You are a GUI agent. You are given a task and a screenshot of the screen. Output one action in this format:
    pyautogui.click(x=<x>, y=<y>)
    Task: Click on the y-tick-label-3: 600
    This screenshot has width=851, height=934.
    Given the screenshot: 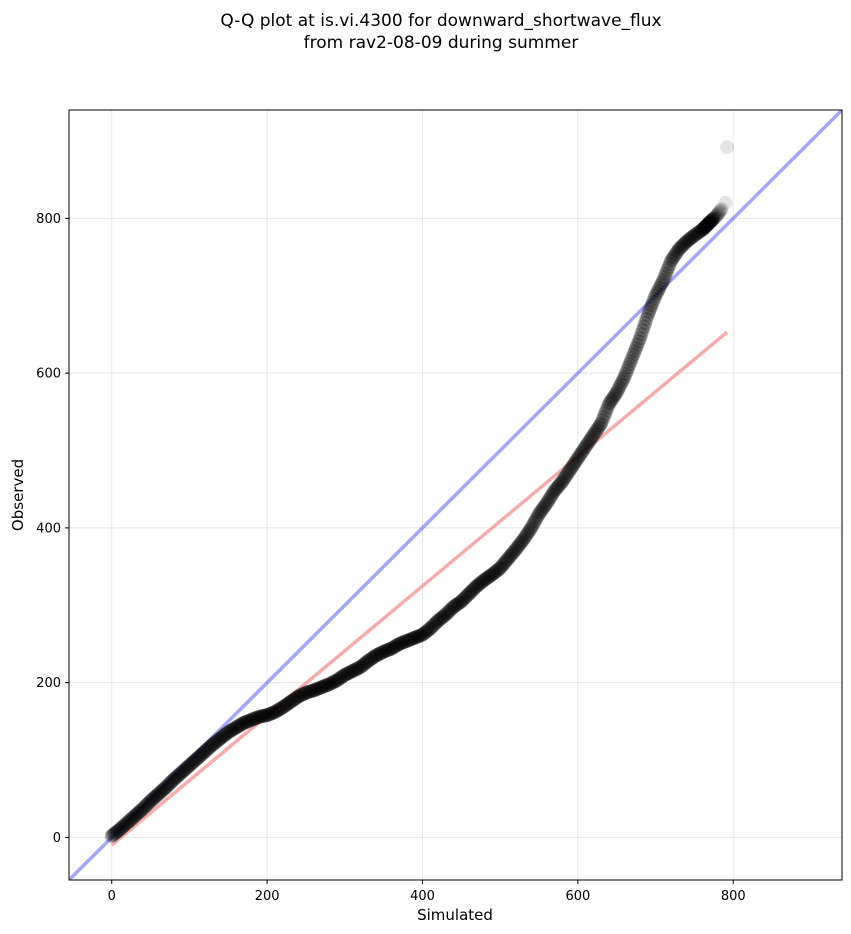 What is the action you would take?
    pyautogui.click(x=48, y=374)
    